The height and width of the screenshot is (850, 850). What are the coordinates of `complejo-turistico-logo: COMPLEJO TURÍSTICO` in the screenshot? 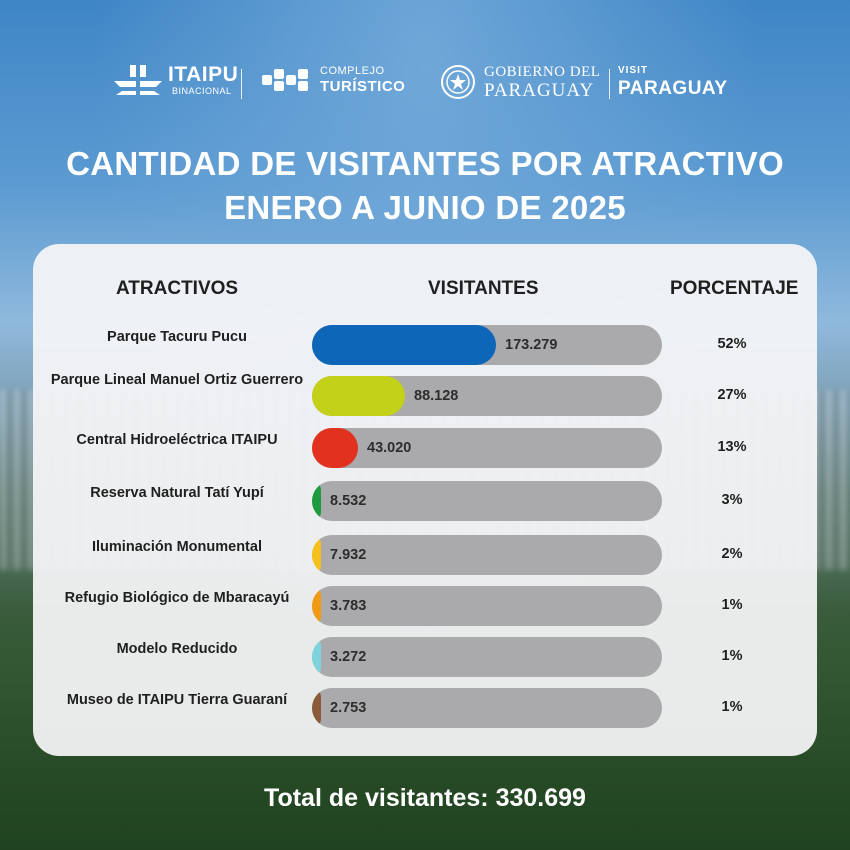 It's located at (332, 80).